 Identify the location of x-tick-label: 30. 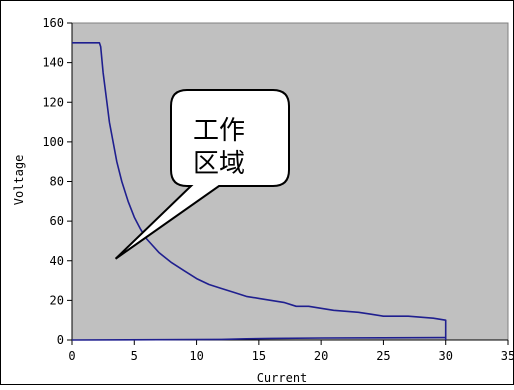
(445, 356).